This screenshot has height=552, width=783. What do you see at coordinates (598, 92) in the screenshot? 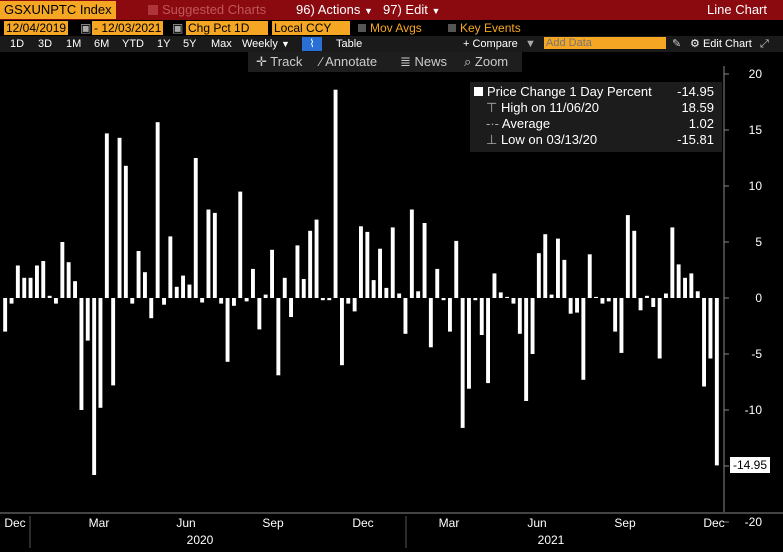
I see `legend-series: Price Change 1 Day Percent -14.95` at bounding box center [598, 92].